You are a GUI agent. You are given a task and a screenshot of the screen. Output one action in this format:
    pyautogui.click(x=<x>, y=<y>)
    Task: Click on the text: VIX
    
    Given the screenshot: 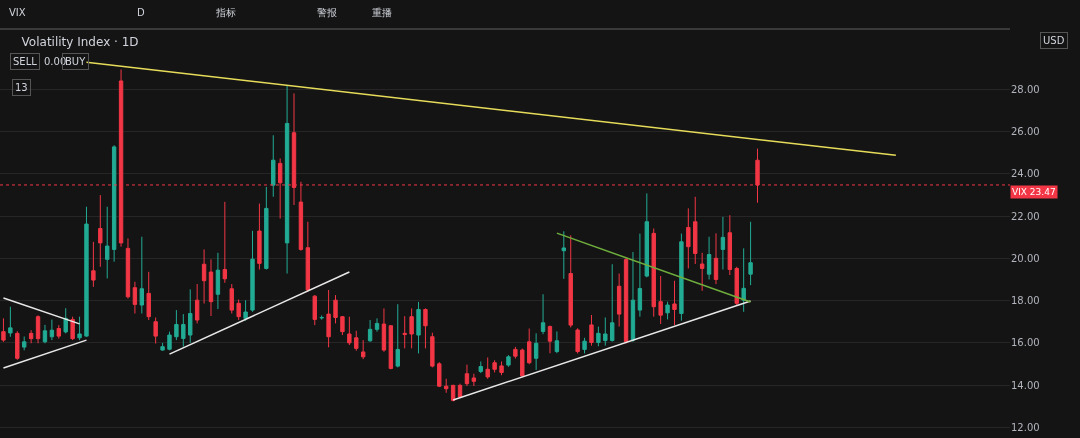 What is the action you would take?
    pyautogui.click(x=17, y=12)
    